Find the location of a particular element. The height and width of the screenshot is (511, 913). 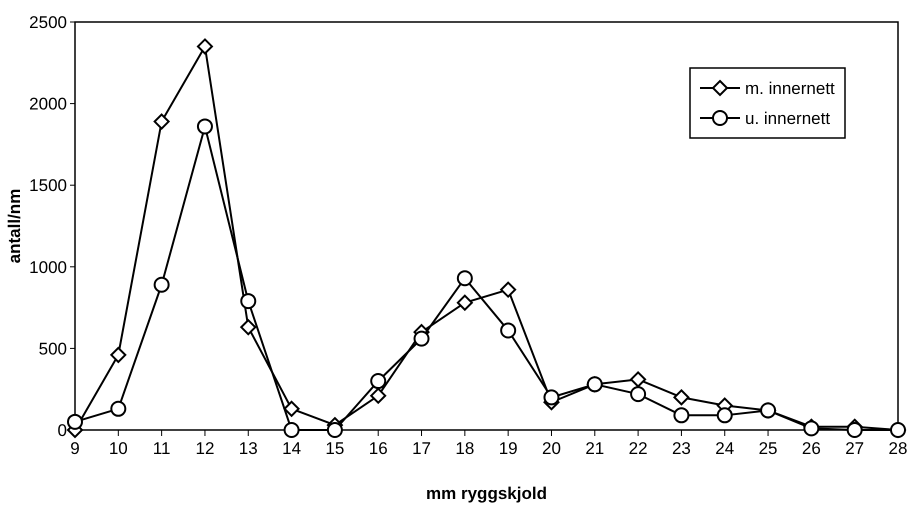

x-tick-label: 26 is located at coordinates (811, 448).